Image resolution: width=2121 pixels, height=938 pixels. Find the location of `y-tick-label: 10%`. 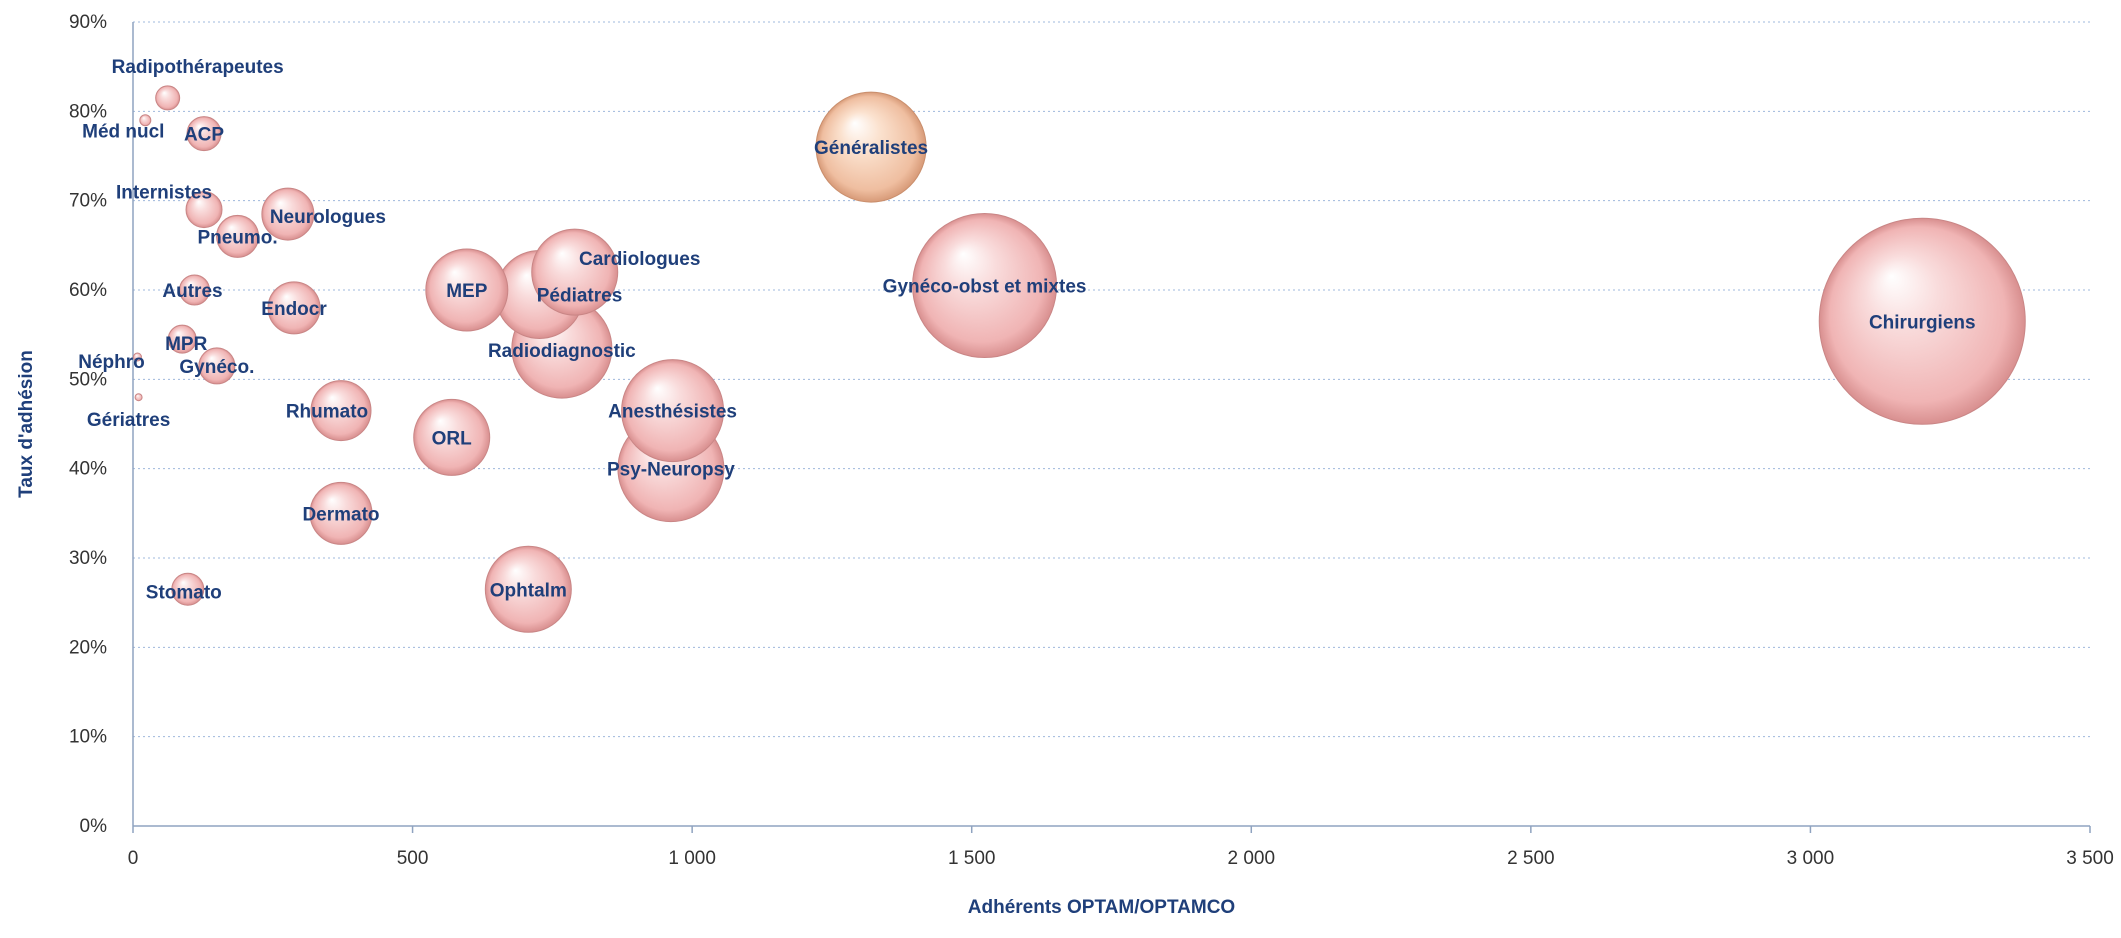

y-tick-label: 10% is located at coordinates (88, 737).